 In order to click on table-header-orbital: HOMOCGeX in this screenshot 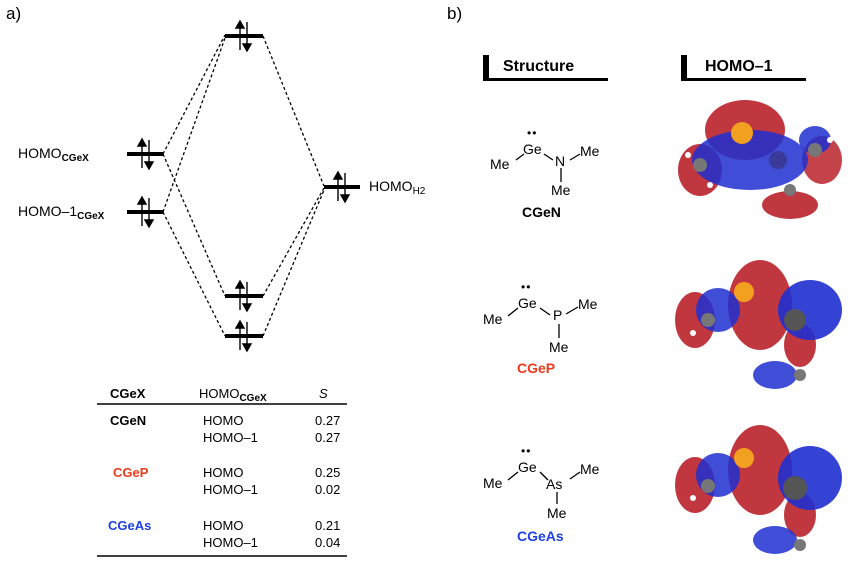, I will do `click(233, 395)`.